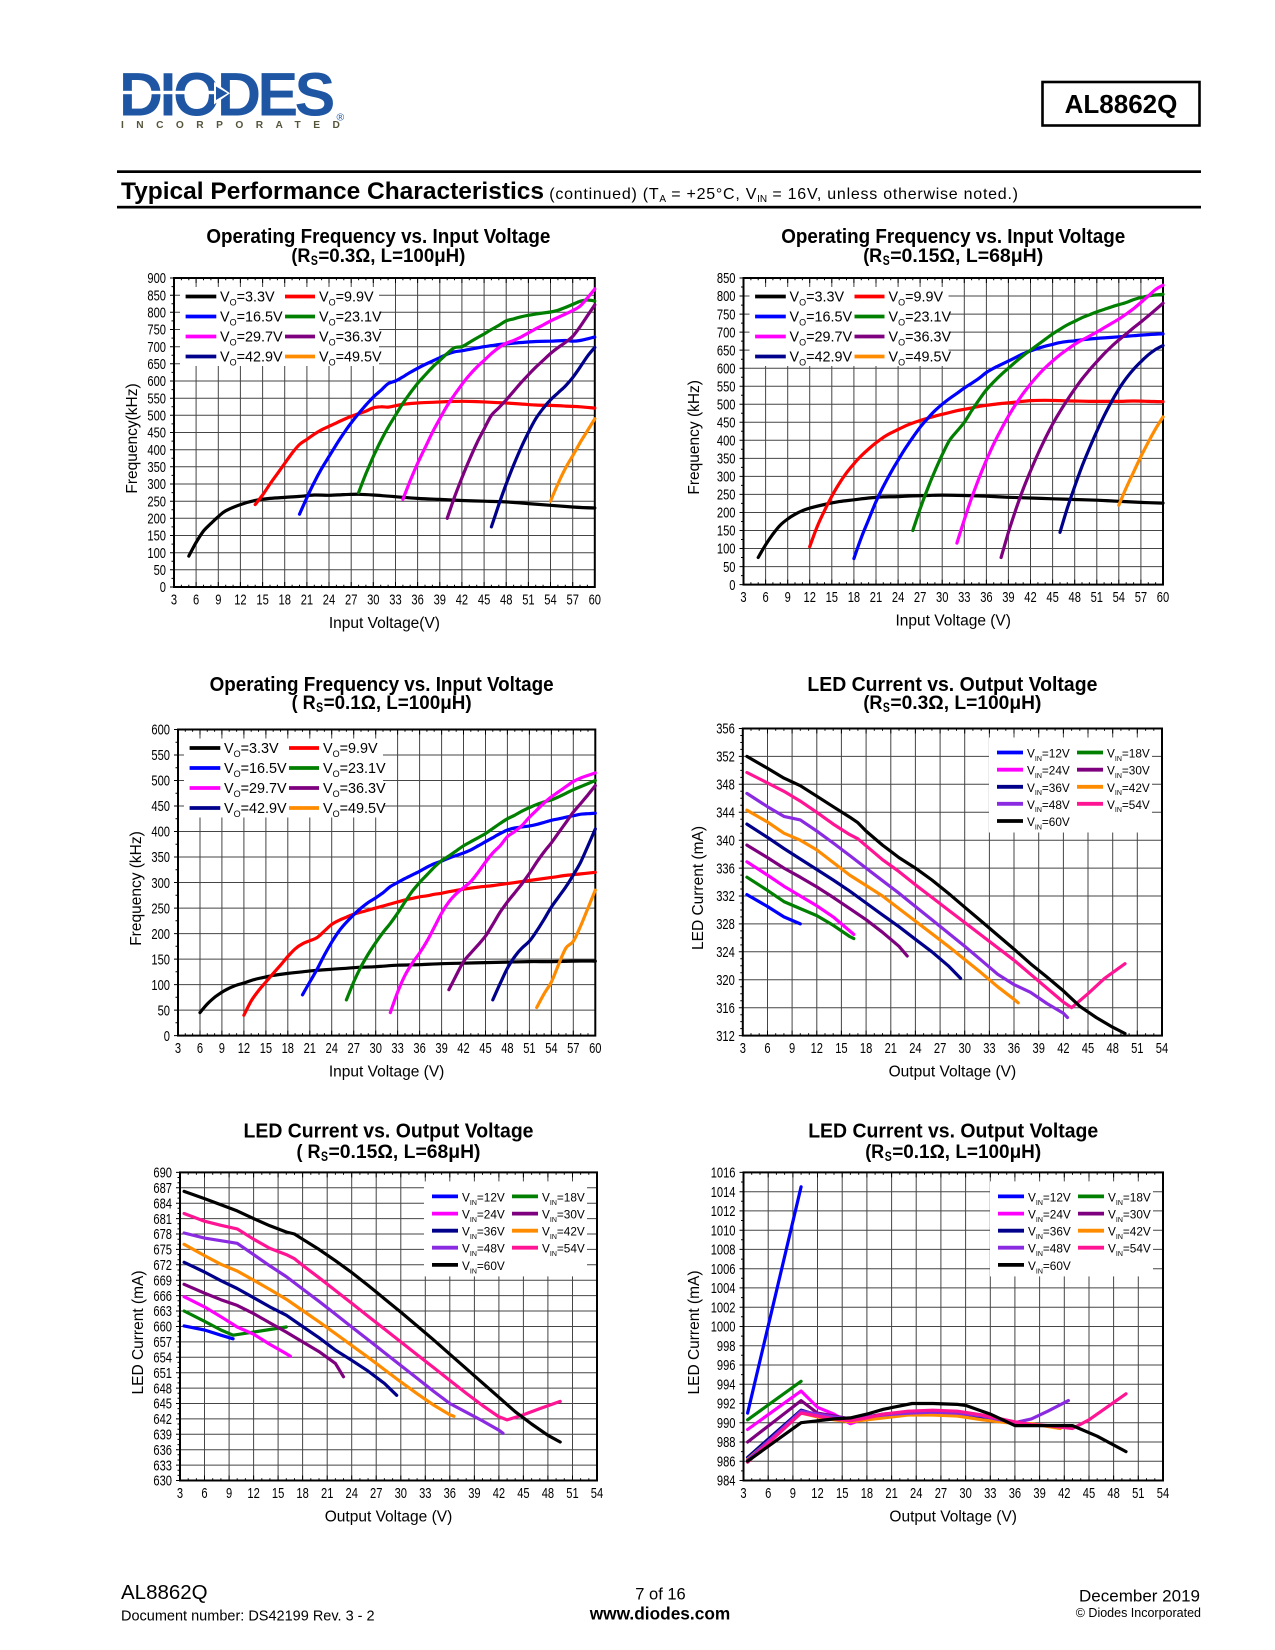 This screenshot has height=1650, width=1275. What do you see at coordinates (920, 359) in the screenshot?
I see `svg-text: VO=49.5V` at bounding box center [920, 359].